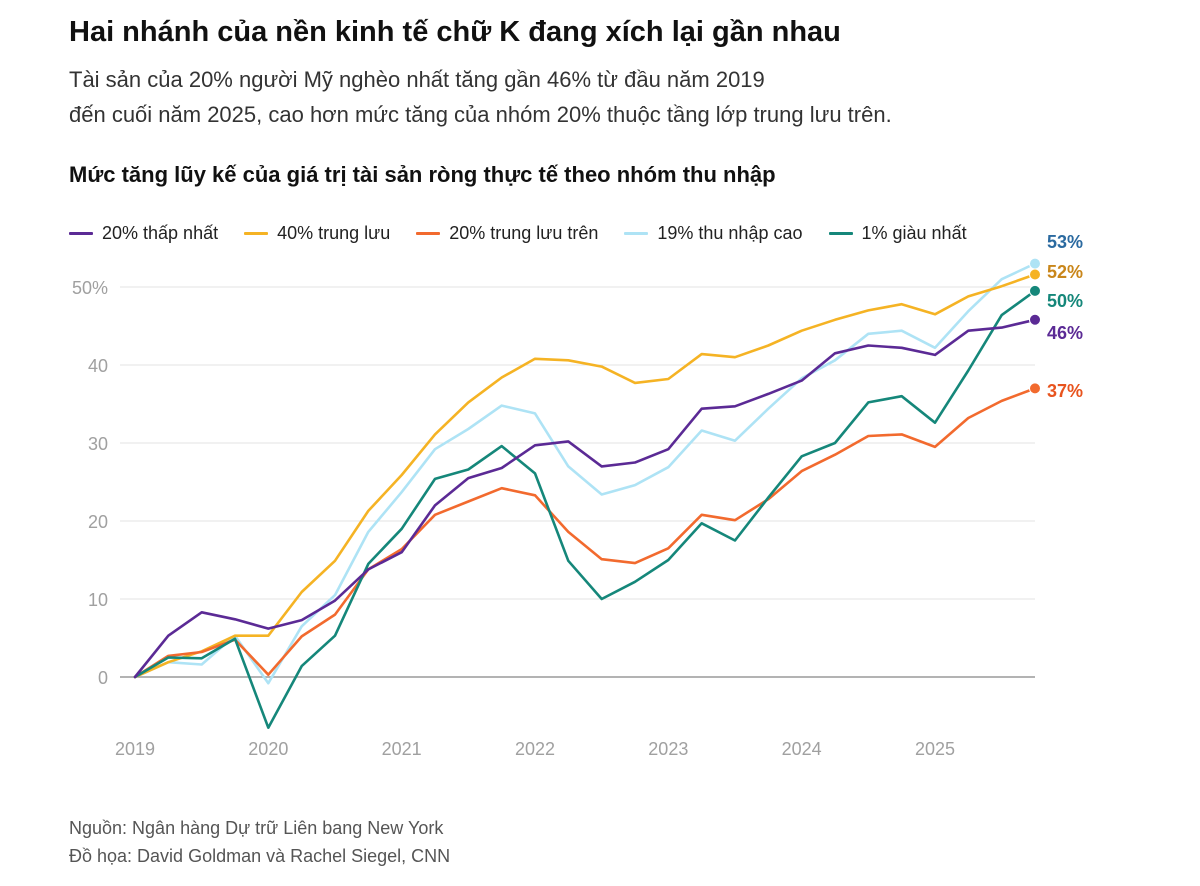 The image size is (1200, 886). Describe the element at coordinates (402, 749) in the screenshot. I see `x-tick-label: 2021` at that location.